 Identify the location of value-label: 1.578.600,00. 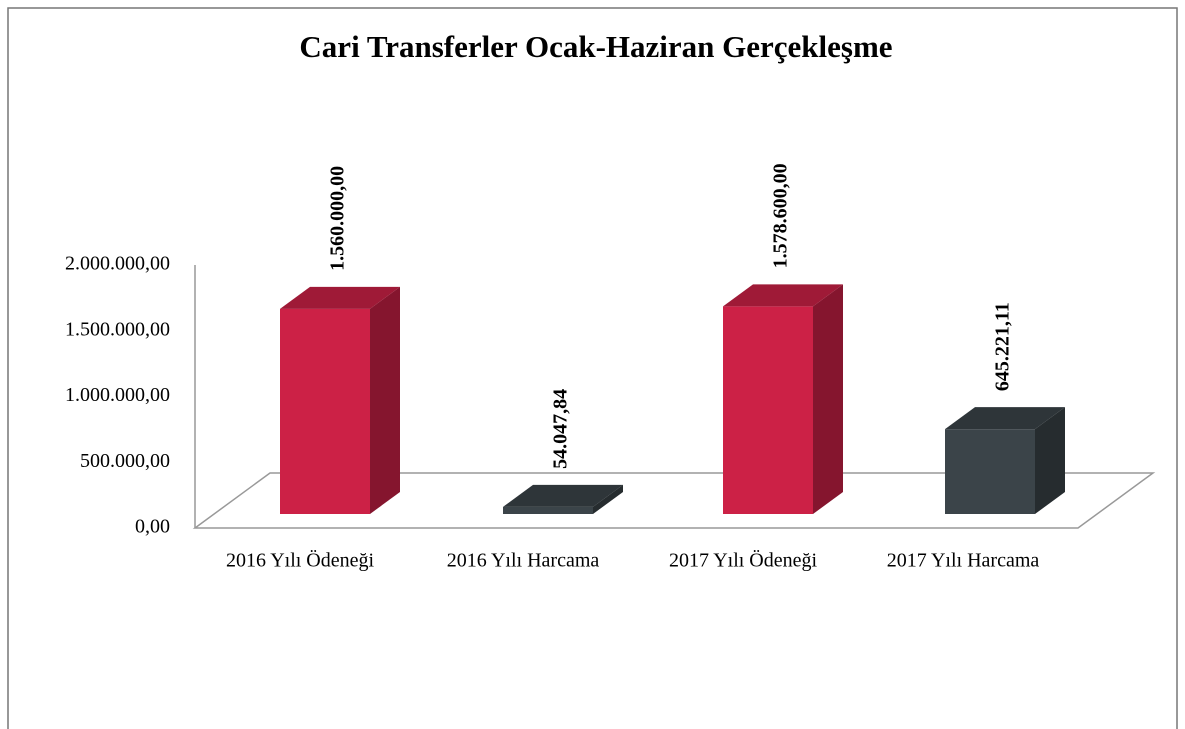
(781, 215).